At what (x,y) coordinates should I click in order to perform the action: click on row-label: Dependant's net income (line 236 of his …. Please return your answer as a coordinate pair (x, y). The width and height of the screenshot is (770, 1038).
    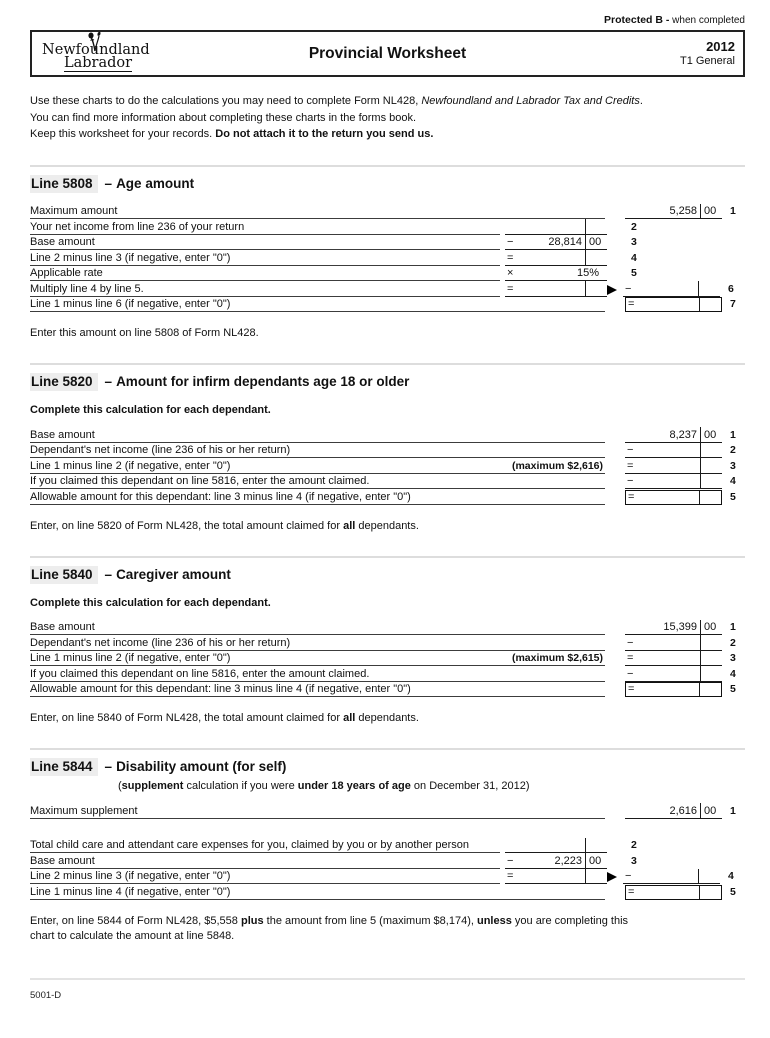
    Looking at the image, I should click on (160, 642).